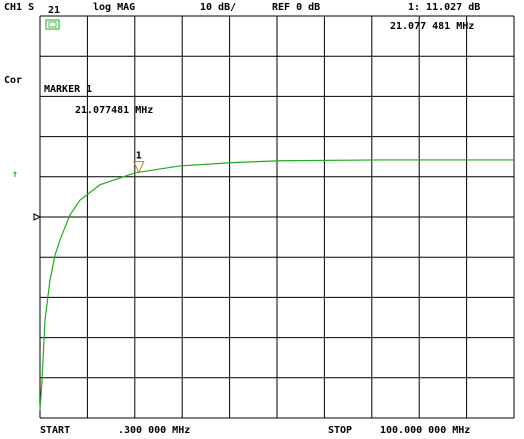  What do you see at coordinates (68, 89) in the screenshot?
I see `marker-title: MARKER 1` at bounding box center [68, 89].